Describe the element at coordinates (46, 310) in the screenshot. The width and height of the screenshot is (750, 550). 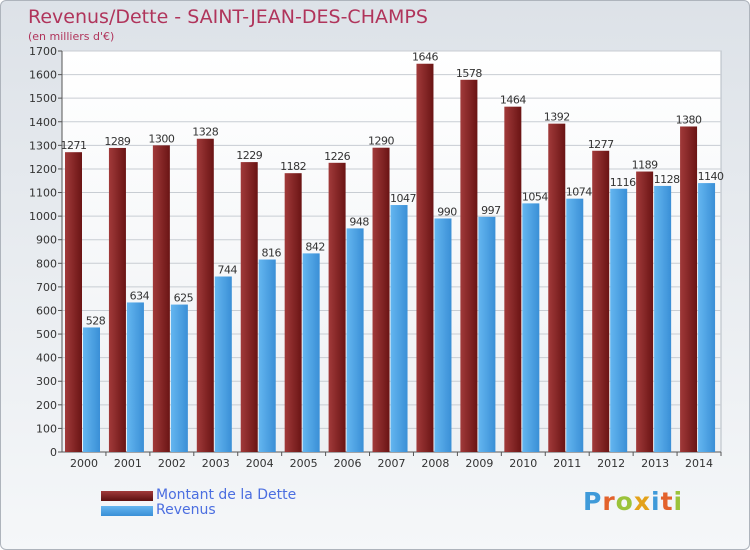
I see `y-tick-label: 600` at that location.